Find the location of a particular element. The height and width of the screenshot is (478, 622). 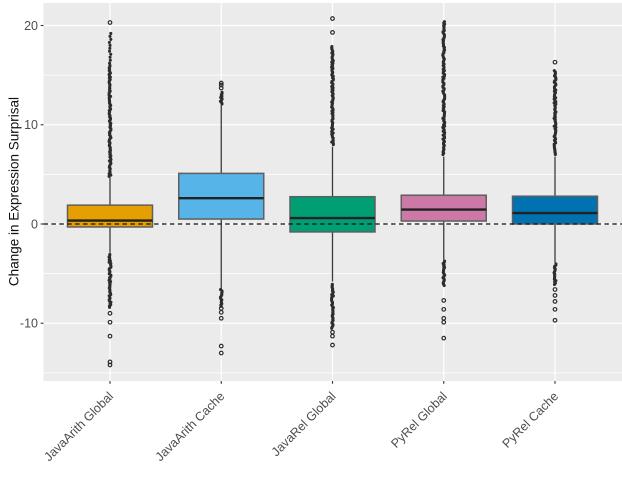

x-tick-label-javaarith-global: JavaArith Global is located at coordinates (78, 426).